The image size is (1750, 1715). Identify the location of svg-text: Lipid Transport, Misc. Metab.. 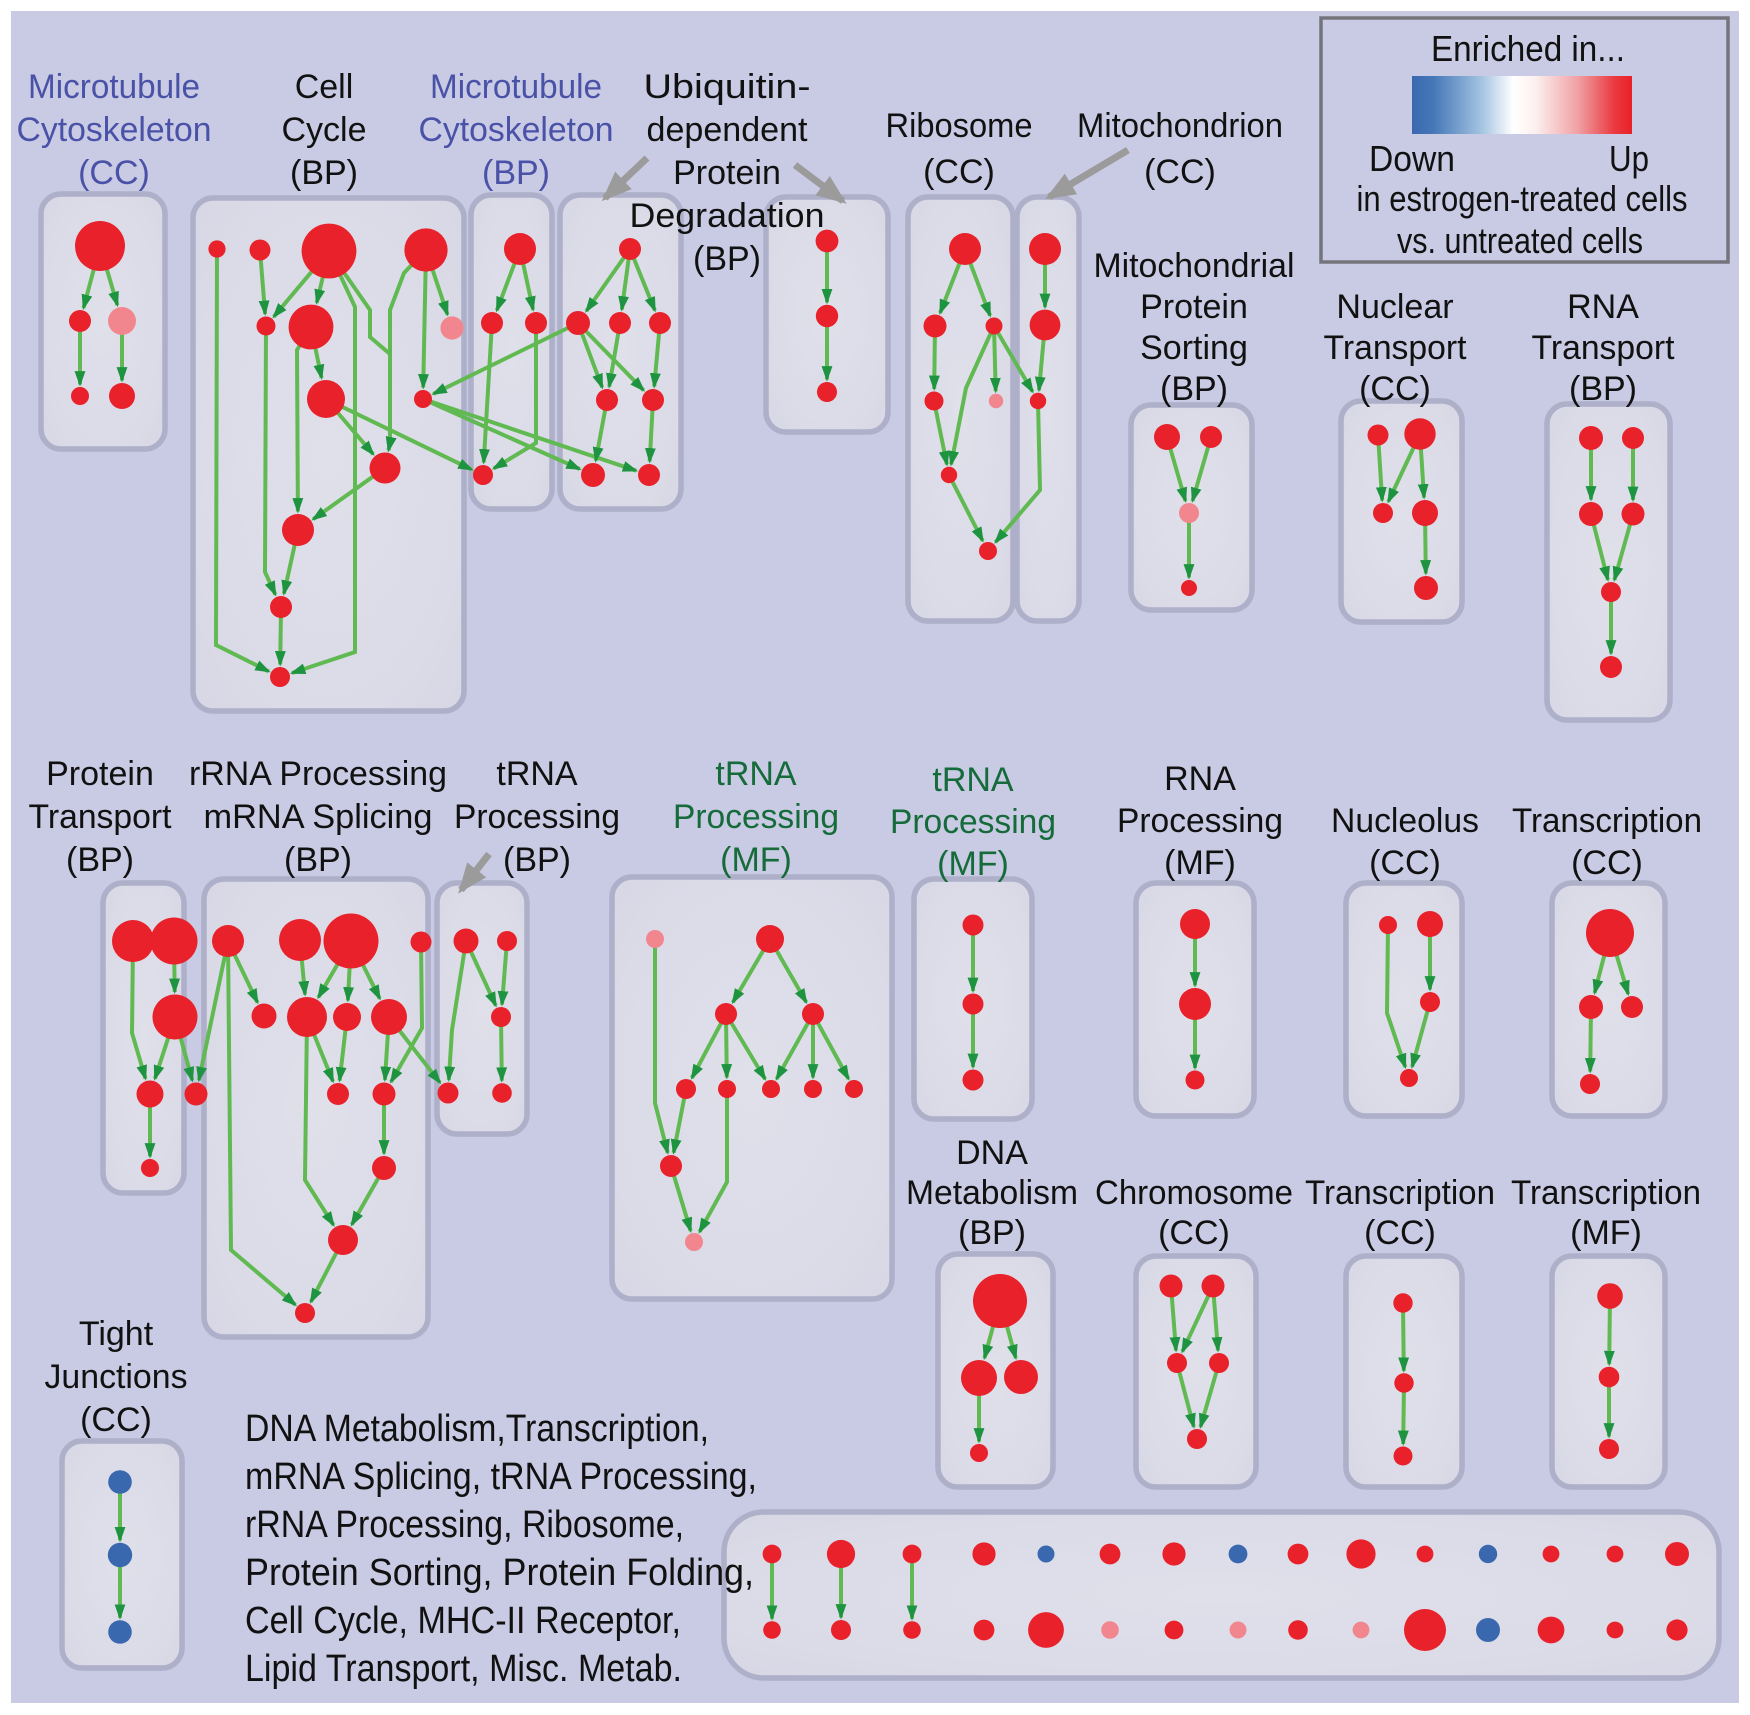
(463, 1669).